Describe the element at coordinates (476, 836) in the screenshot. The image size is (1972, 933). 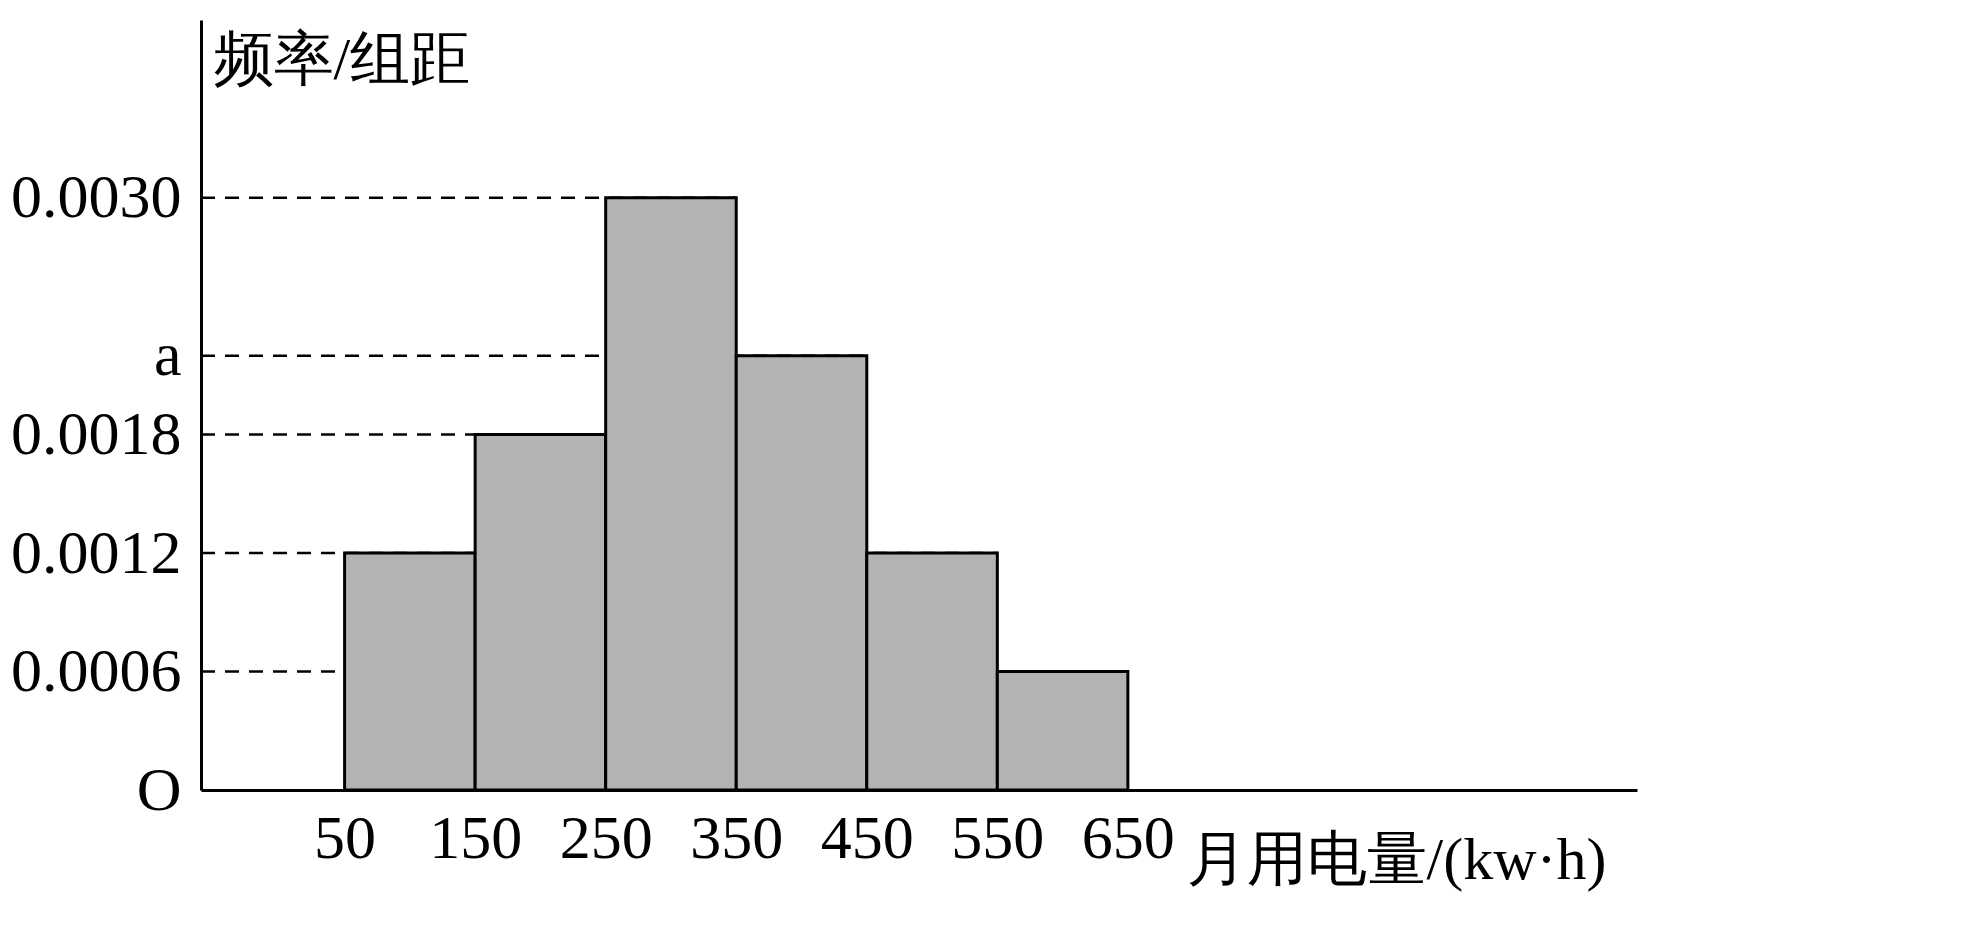
I see `x-tick-label: 150` at that location.